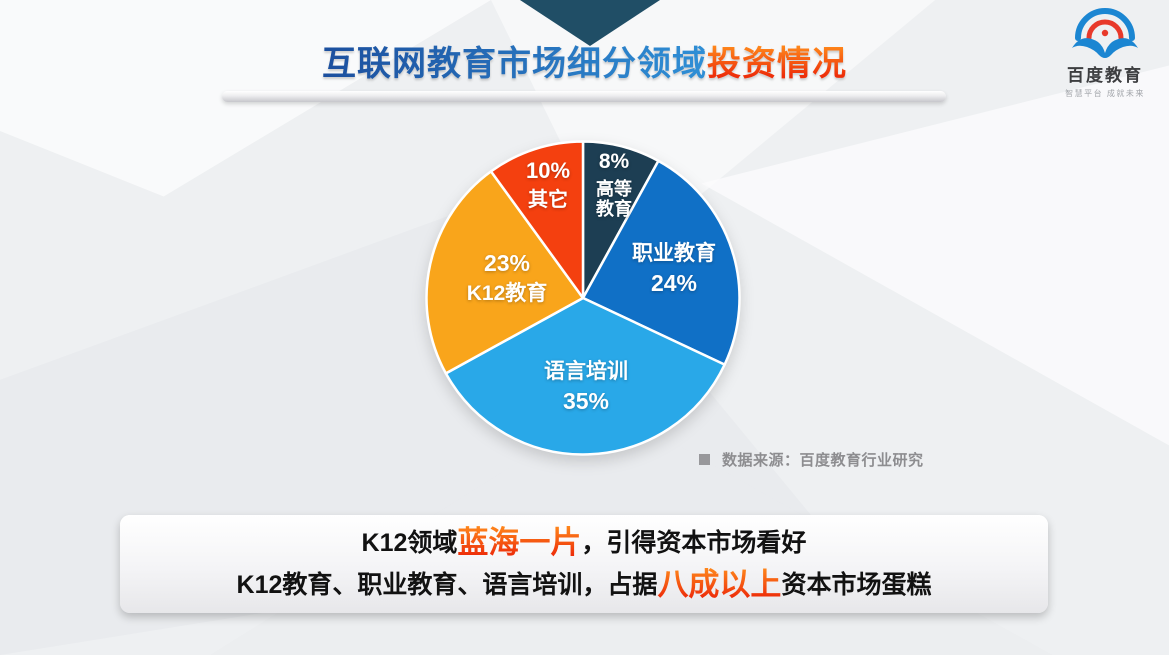 This screenshot has width=1169, height=655. I want to click on callout-line2-highlight: 八成以上, so click(719, 584).